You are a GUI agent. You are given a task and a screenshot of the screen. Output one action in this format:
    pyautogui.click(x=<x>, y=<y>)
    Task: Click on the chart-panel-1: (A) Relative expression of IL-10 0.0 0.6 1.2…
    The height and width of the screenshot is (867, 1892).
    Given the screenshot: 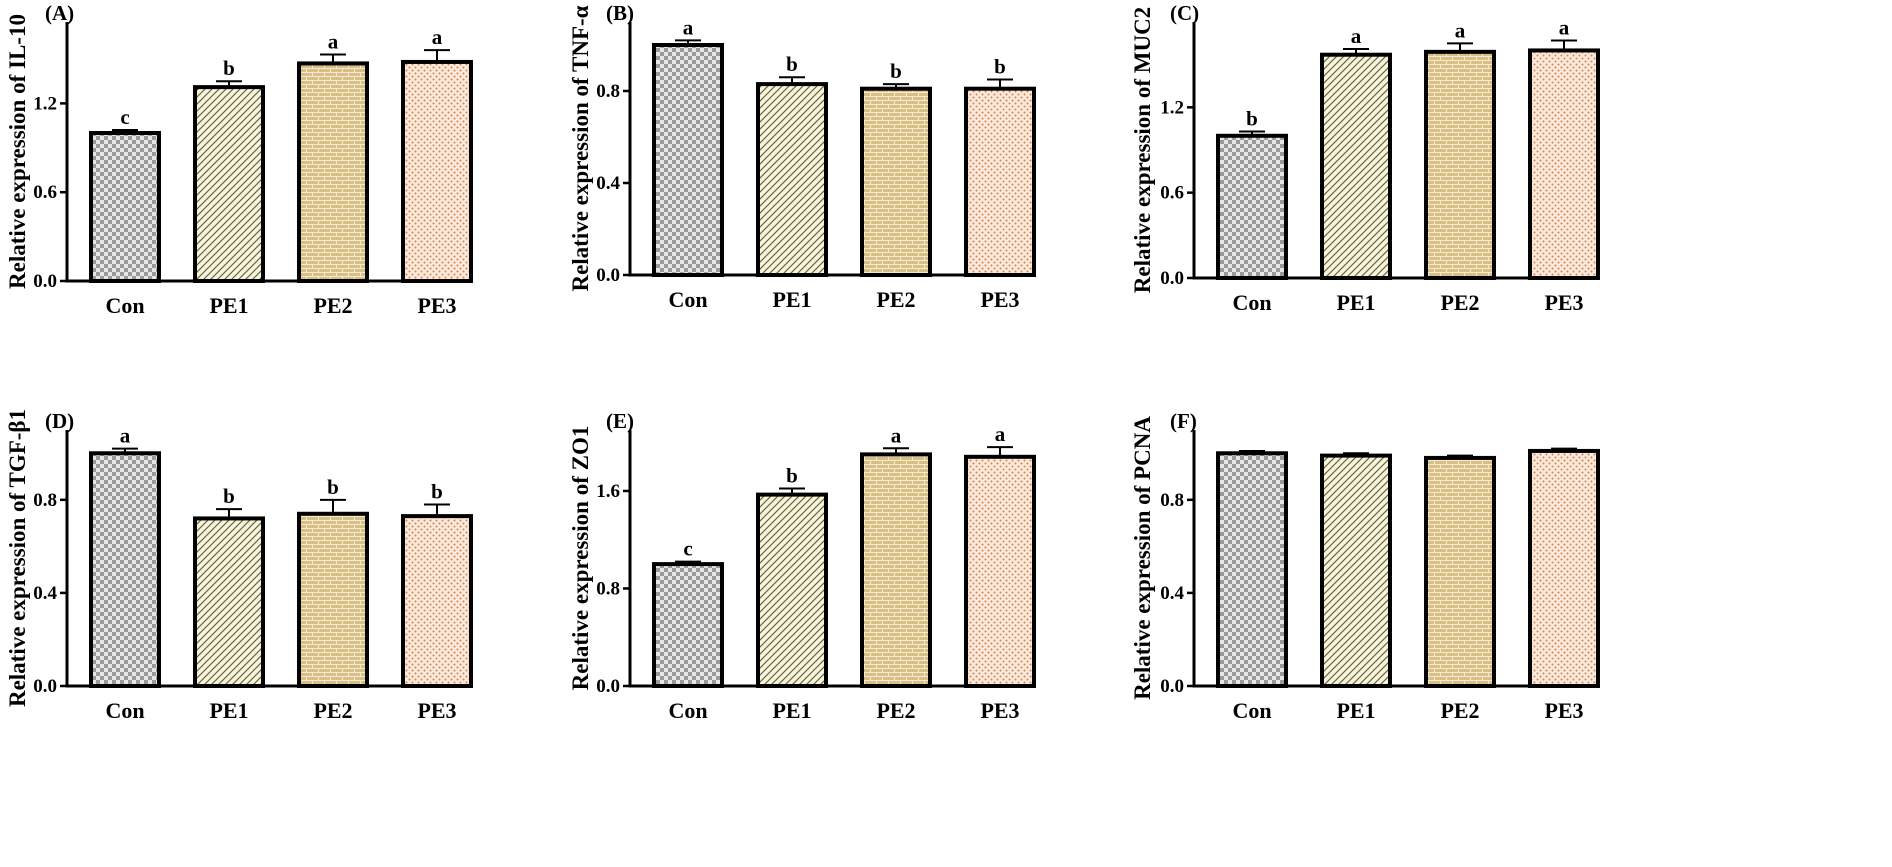 What is the action you would take?
    pyautogui.click(x=239, y=159)
    